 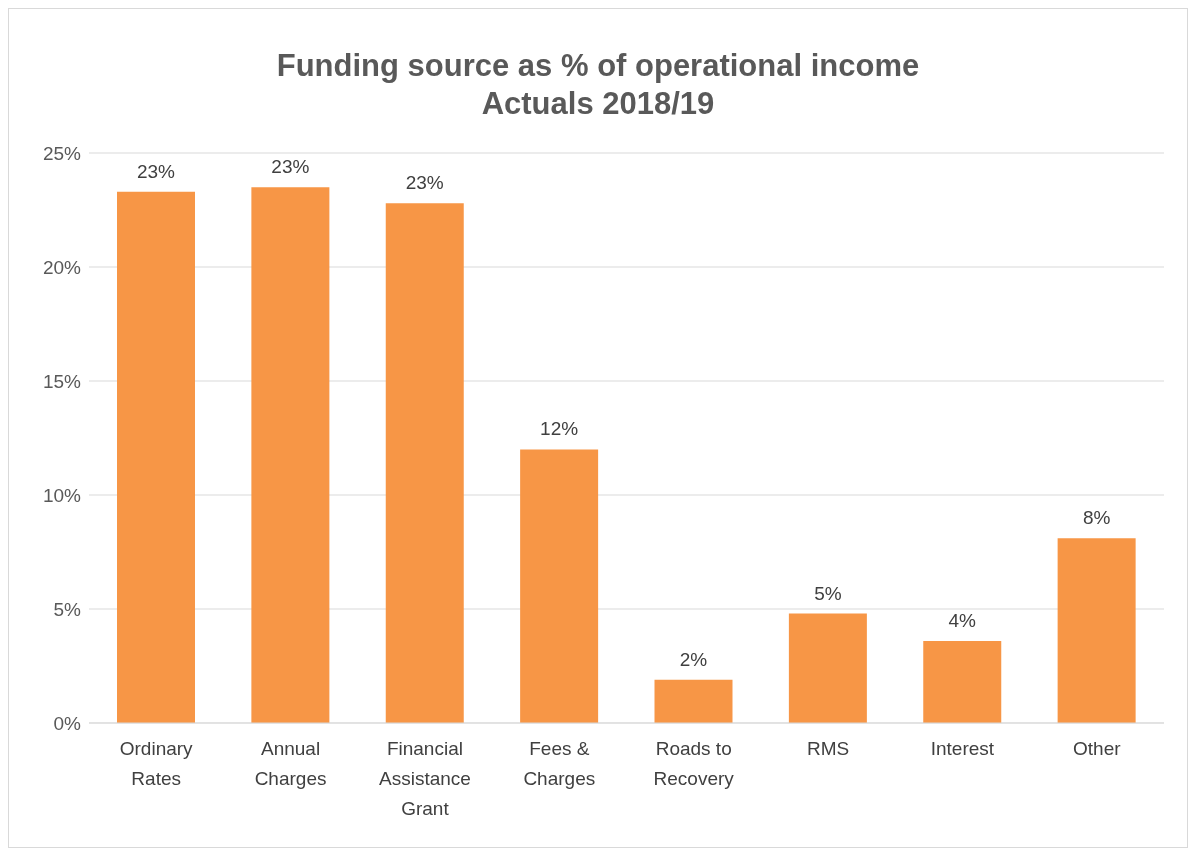 I want to click on data-label: 8%, so click(x=1096, y=518).